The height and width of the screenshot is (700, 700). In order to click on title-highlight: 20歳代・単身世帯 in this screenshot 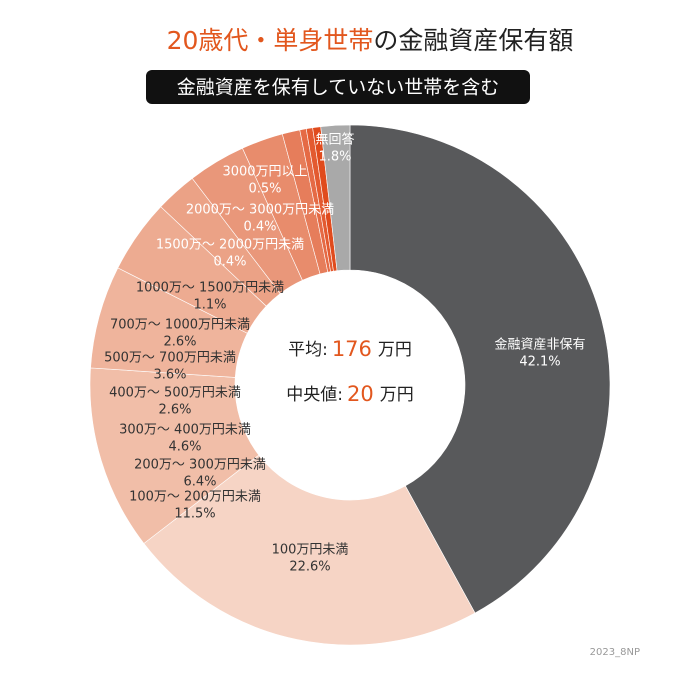, I will do `click(270, 40)`.